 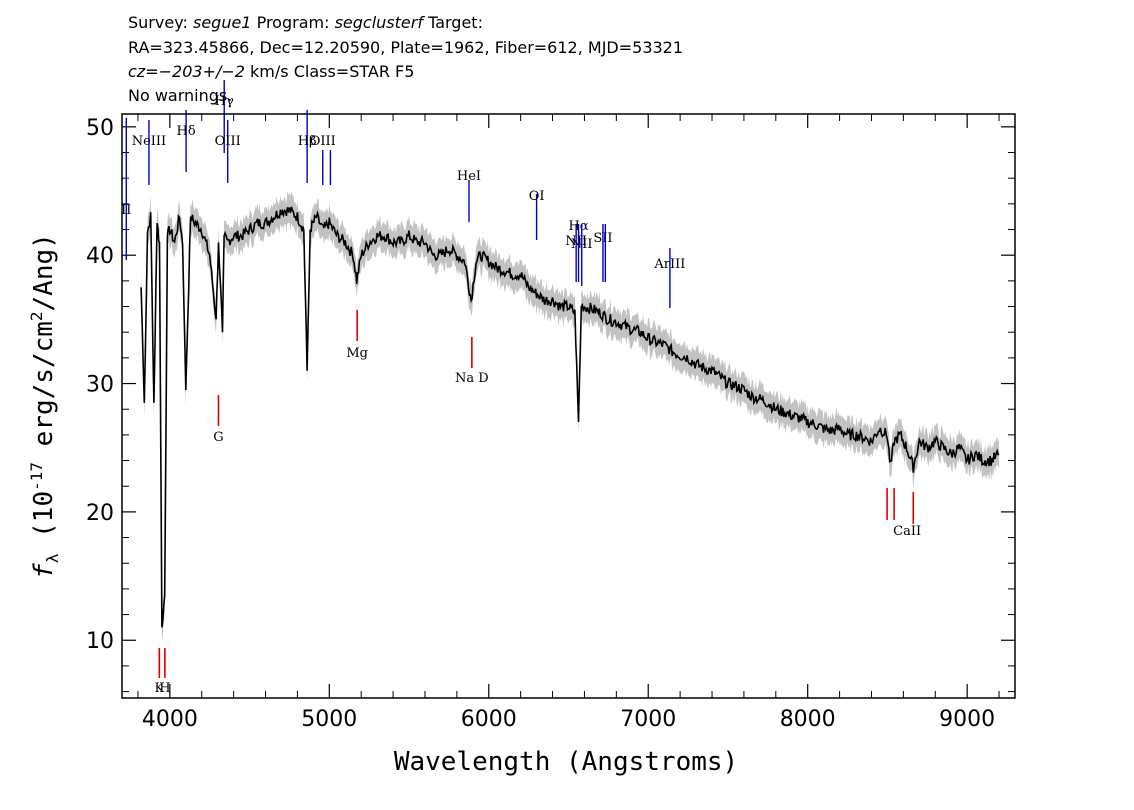 What do you see at coordinates (100, 256) in the screenshot?
I see `y-tick-label: 40` at bounding box center [100, 256].